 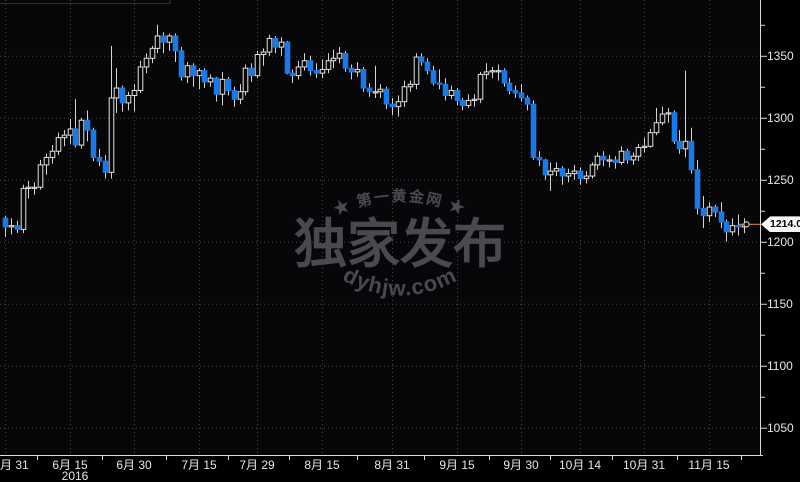 I want to click on clipped-legend-box, so click(x=85, y=2).